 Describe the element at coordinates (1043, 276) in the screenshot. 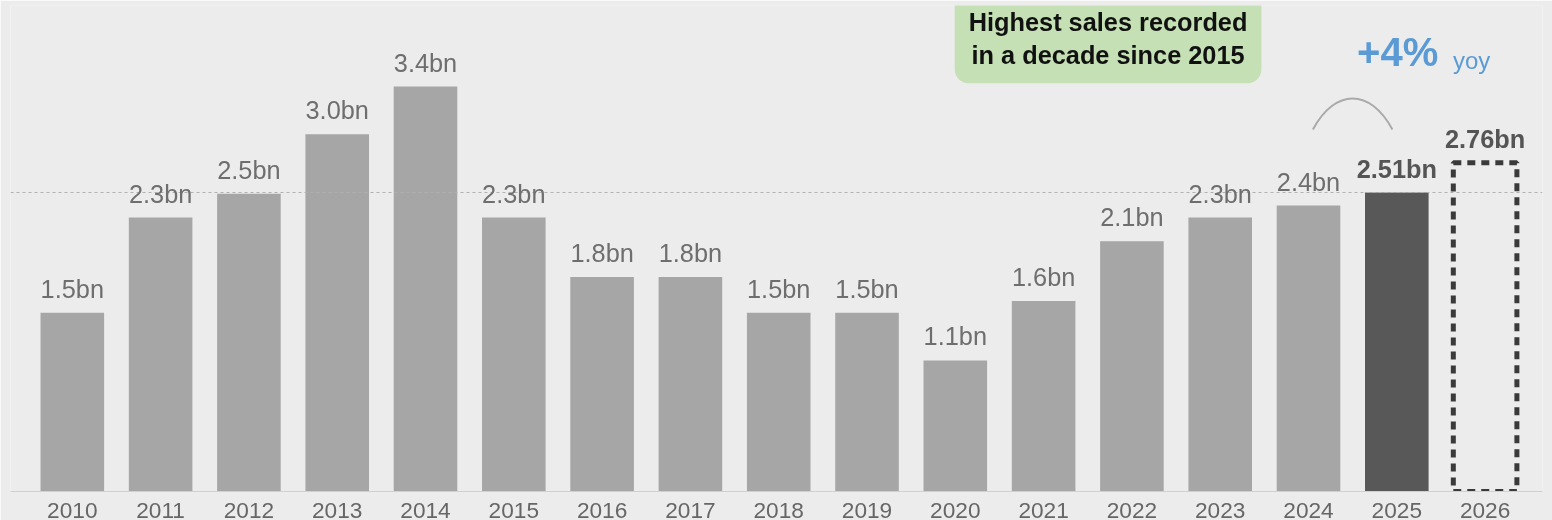

I see `data-label: 1.6bn` at that location.